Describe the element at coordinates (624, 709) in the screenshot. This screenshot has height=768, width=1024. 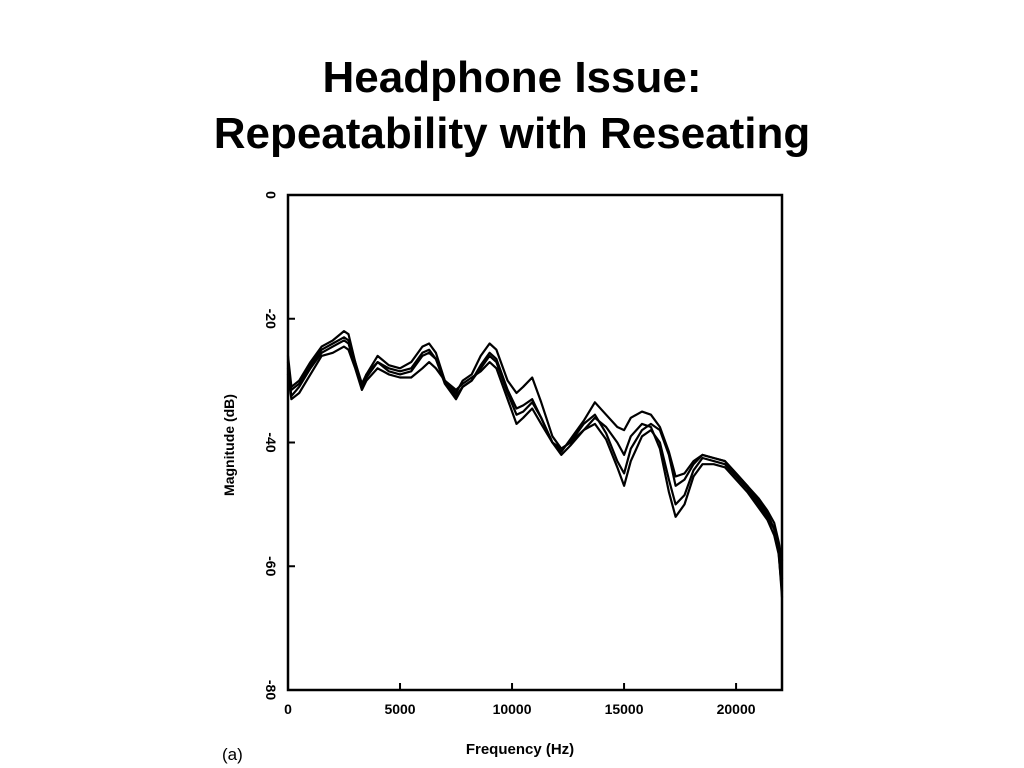
I see `x-tick-label-3: 15000` at that location.